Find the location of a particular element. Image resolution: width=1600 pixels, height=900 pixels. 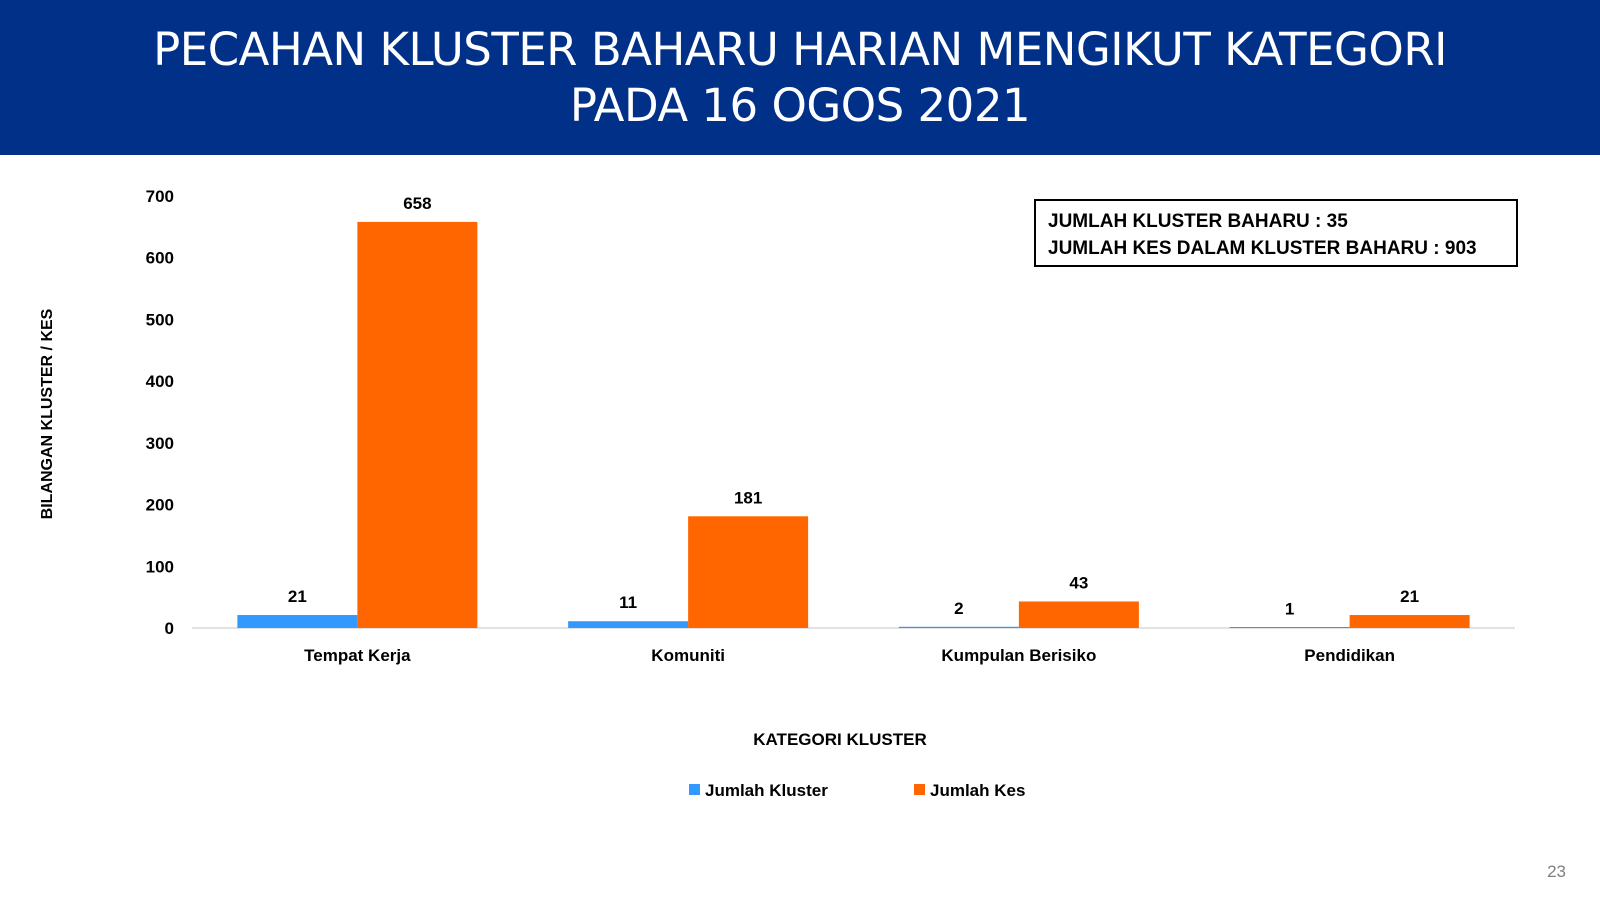

y-tick-label: 200 is located at coordinates (160, 505).